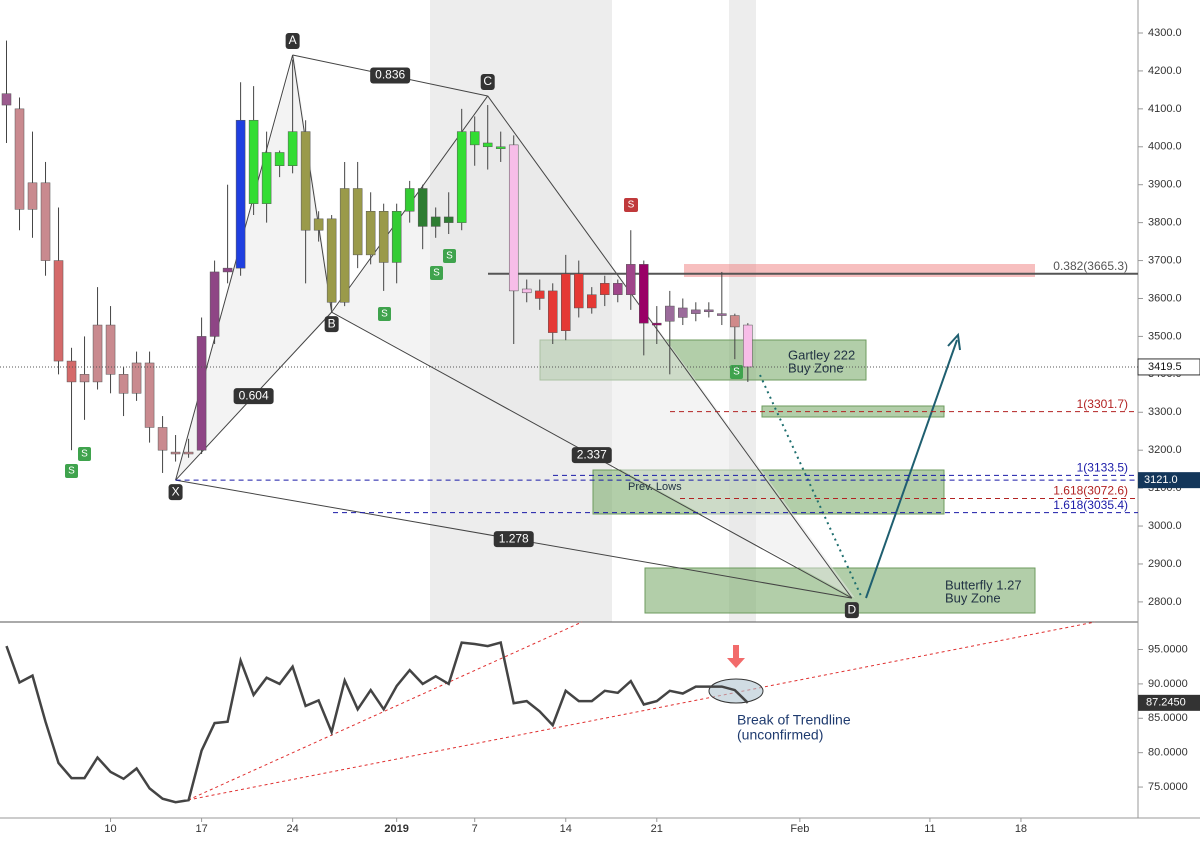 This screenshot has width=1200, height=844. Describe the element at coordinates (657, 829) in the screenshot. I see `x-tick-label: 21` at that location.